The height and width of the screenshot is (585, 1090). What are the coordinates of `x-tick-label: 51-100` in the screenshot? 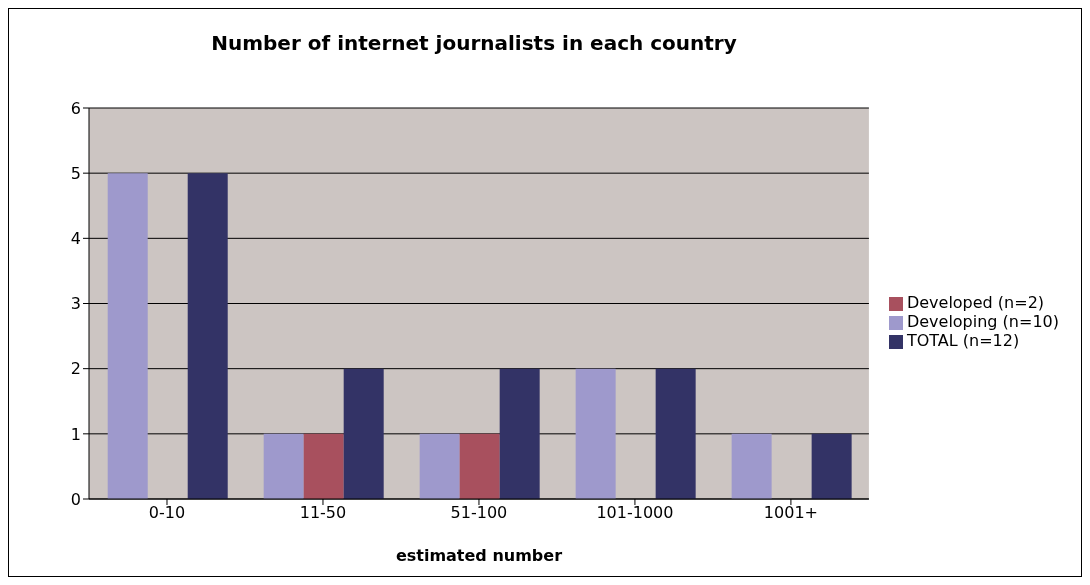 It's located at (479, 513).